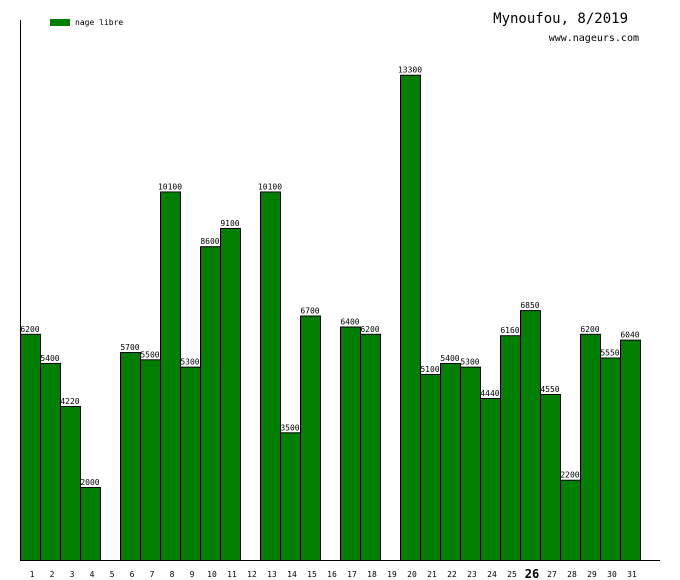  What do you see at coordinates (509, 330) in the screenshot?
I see `bar-value-label-25: 6160` at bounding box center [509, 330].